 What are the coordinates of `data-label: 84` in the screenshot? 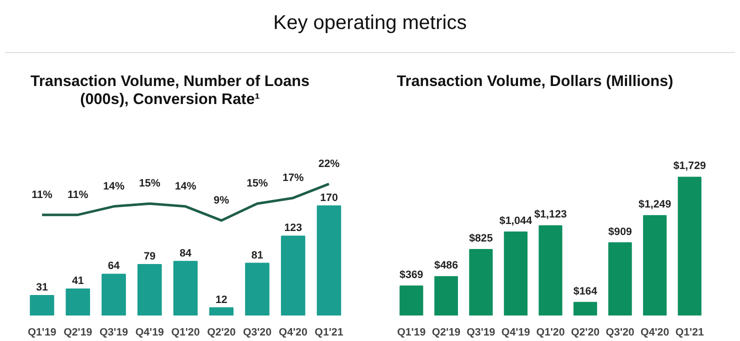 It's located at (186, 253).